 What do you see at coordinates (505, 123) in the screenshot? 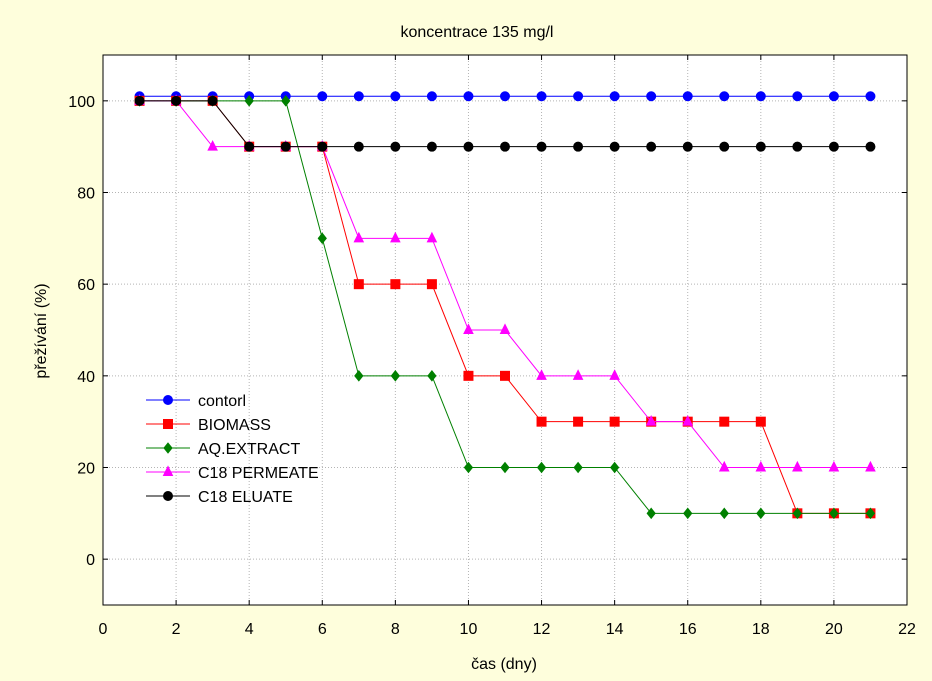
I see `series-c18-eluate` at bounding box center [505, 123].